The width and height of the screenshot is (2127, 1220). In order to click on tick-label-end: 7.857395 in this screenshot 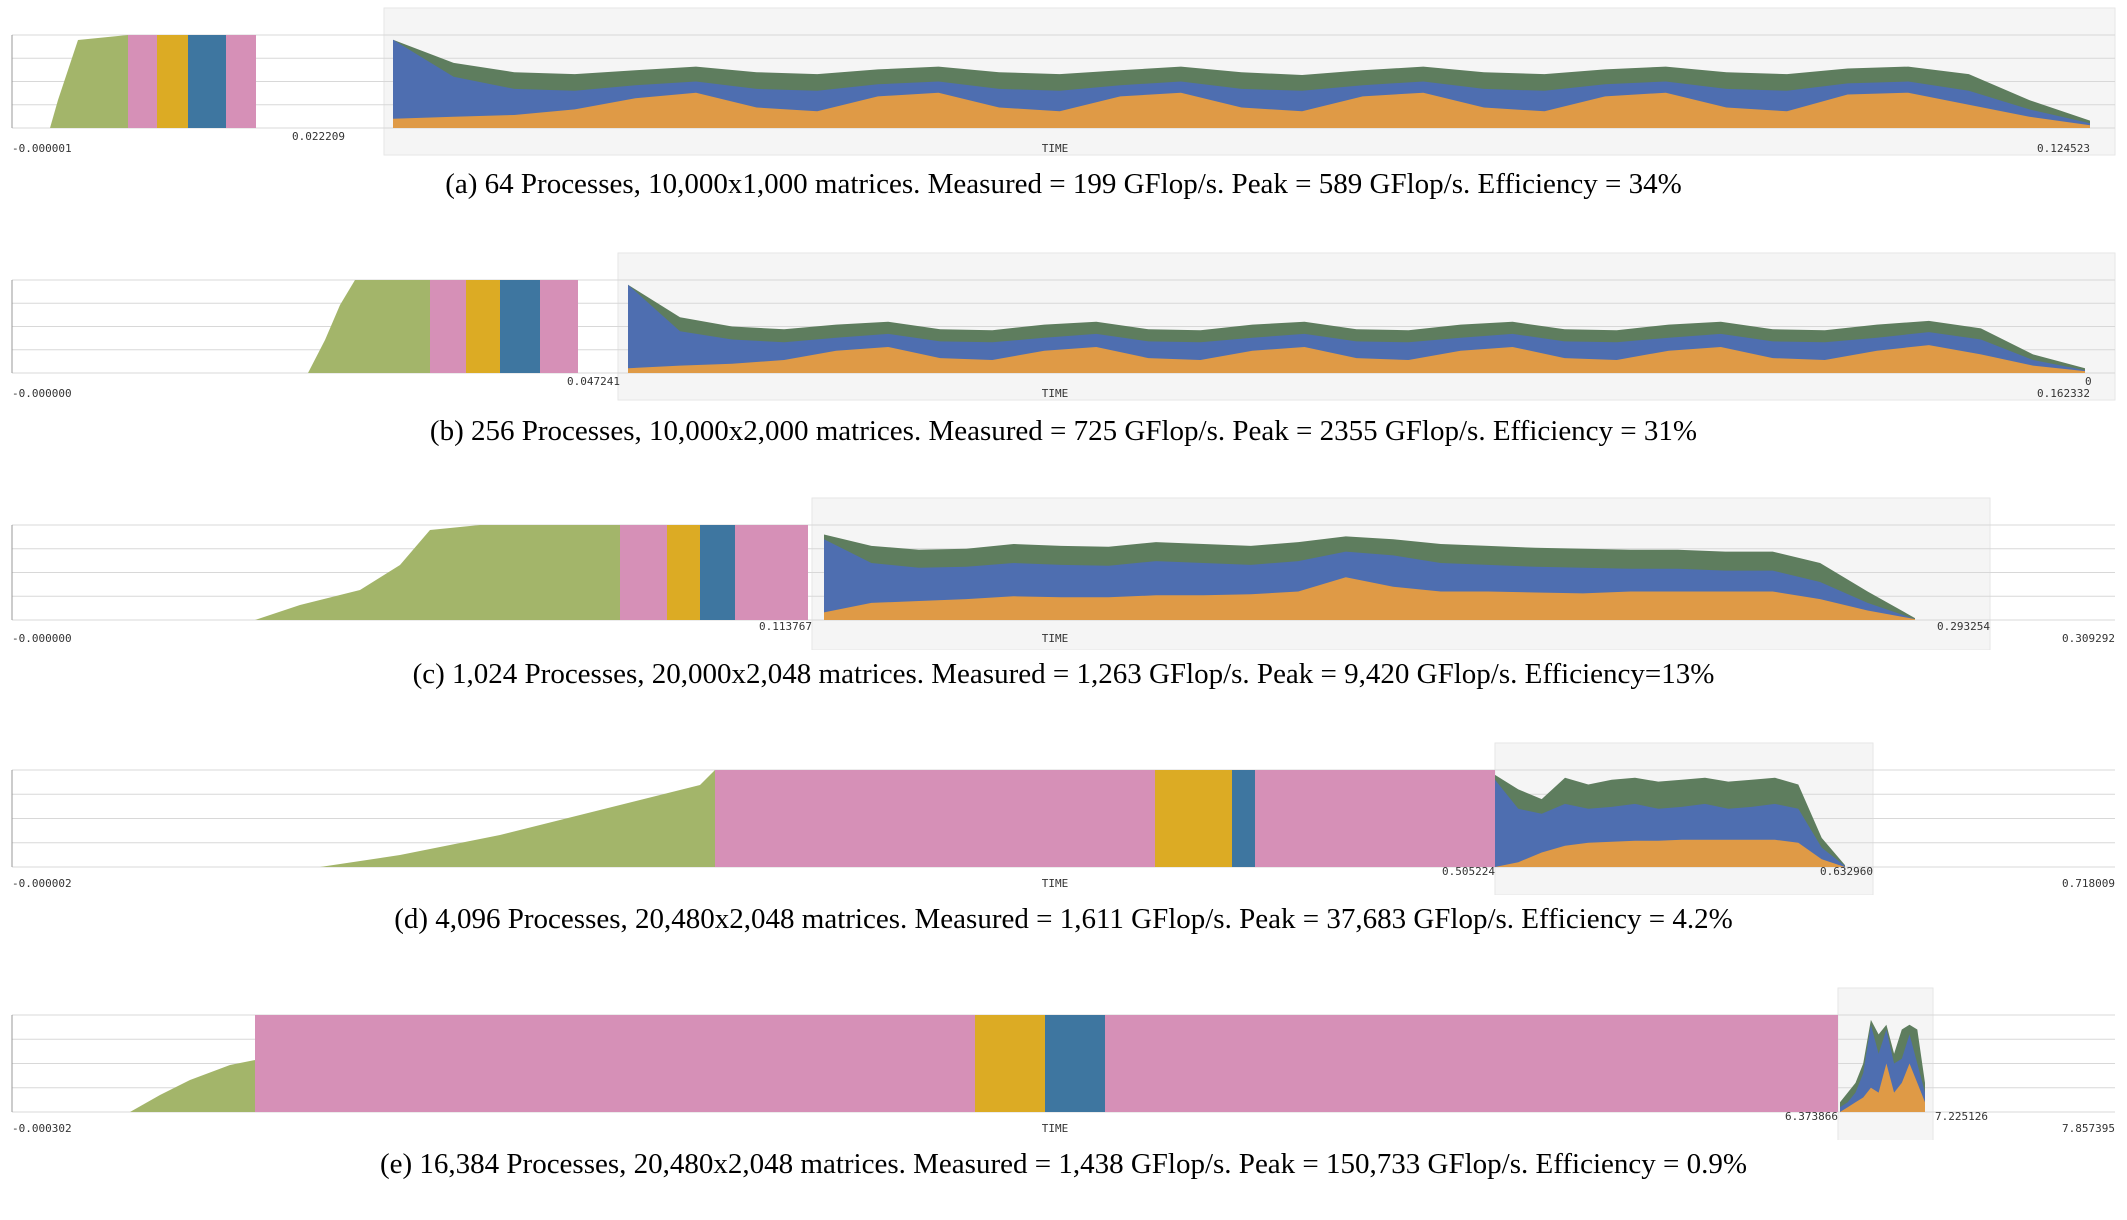, I will do `click(2088, 1128)`.